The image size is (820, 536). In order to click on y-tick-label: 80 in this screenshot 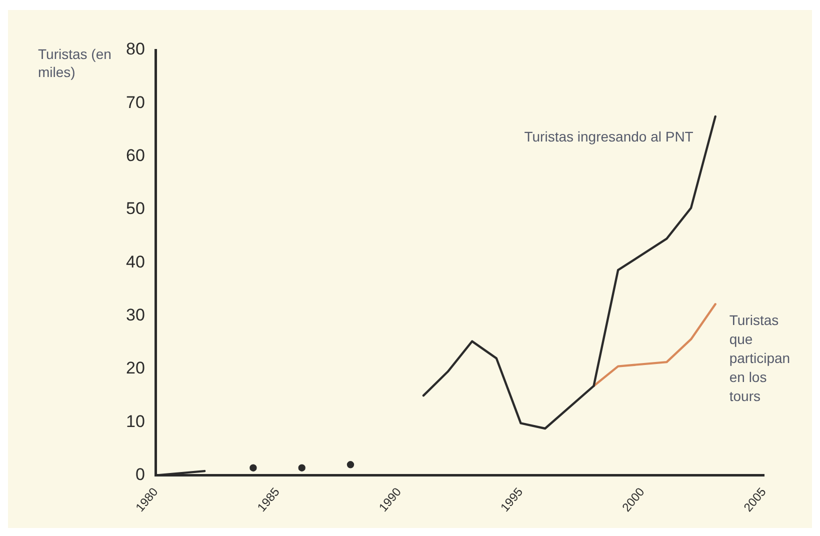, I will do `click(135, 49)`.